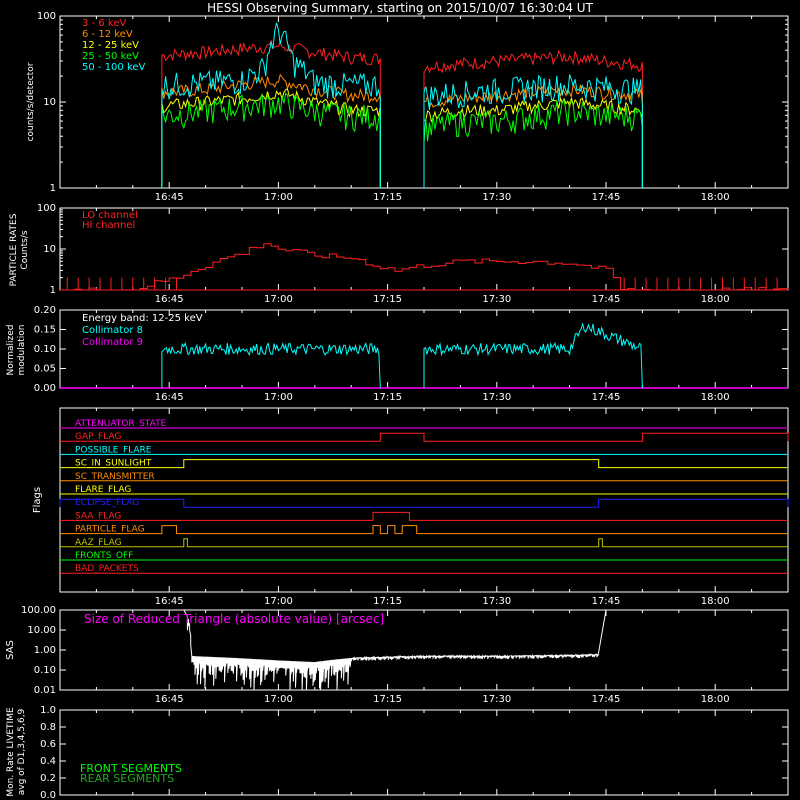 This screenshot has height=800, width=800. I want to click on flag-label: PARTICLE_FLAG, so click(110, 530).